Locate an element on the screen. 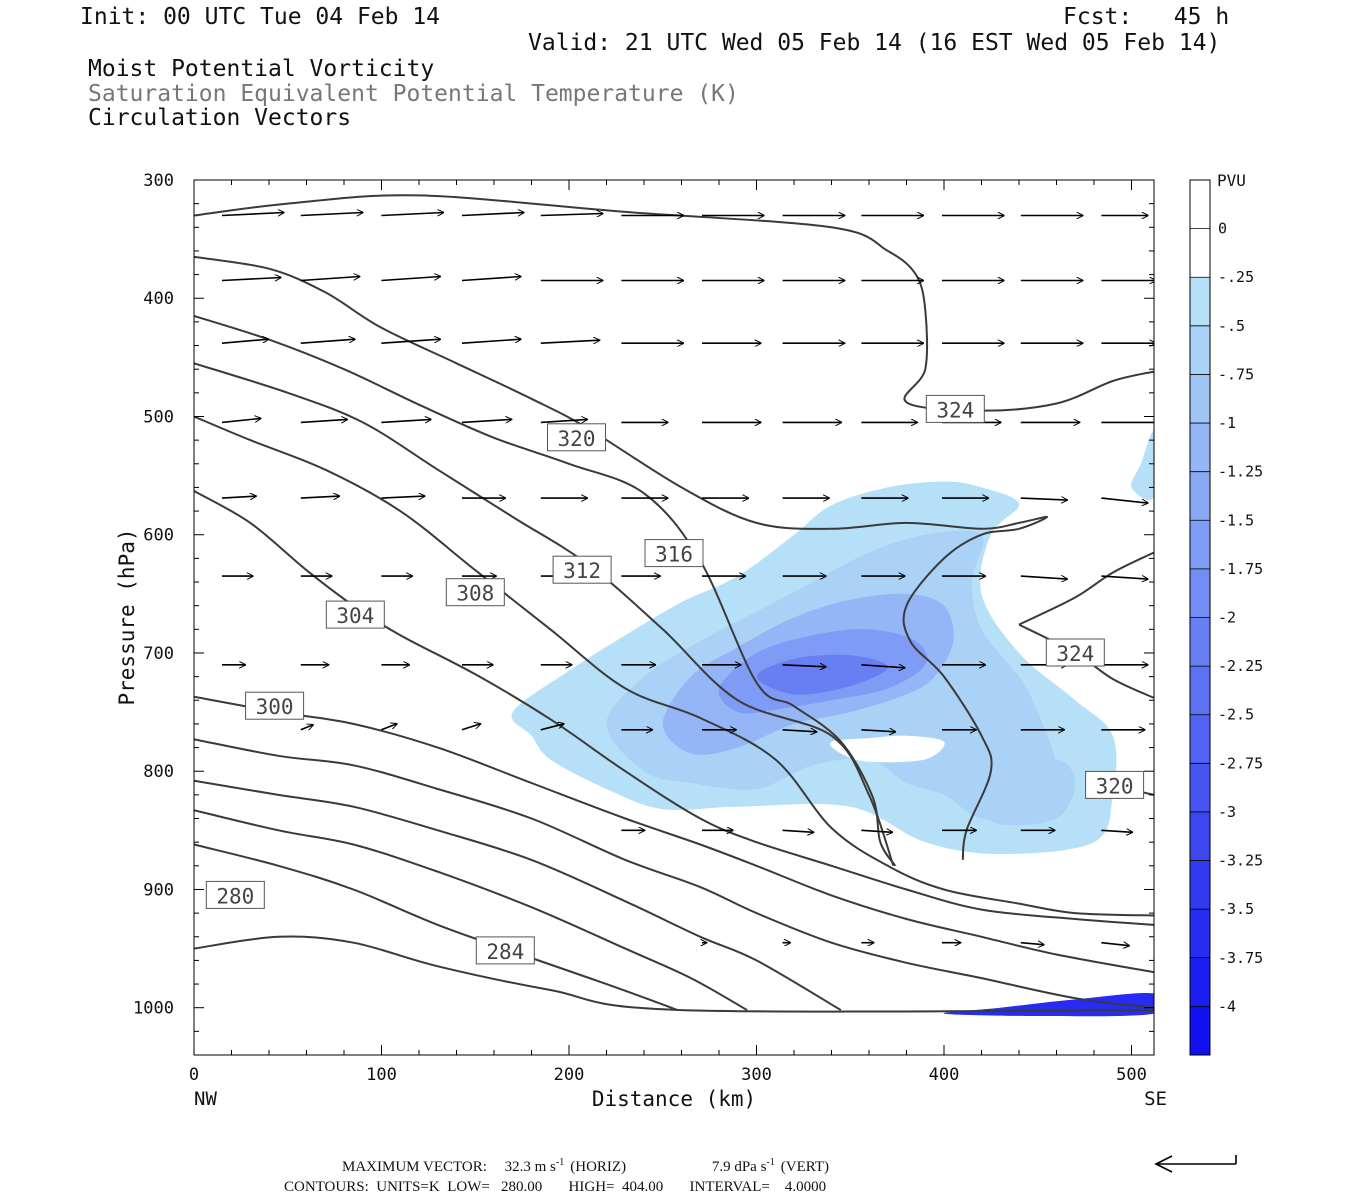 The width and height of the screenshot is (1350, 1200). svg-text: 280 is located at coordinates (235, 896).